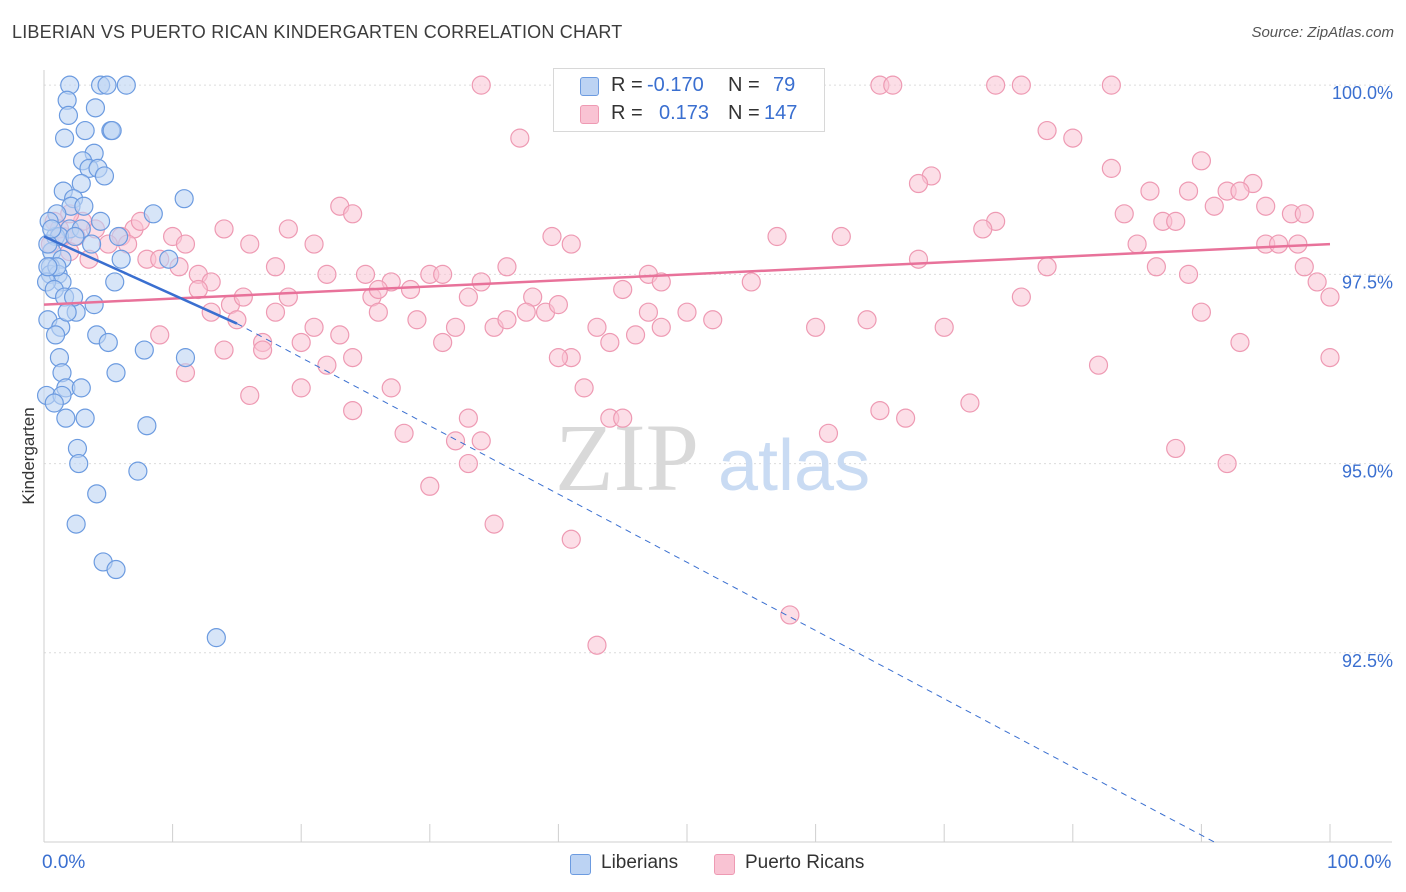 This screenshot has width=1406, height=892. I want to click on watermark-atlas: atlas, so click(794, 466).